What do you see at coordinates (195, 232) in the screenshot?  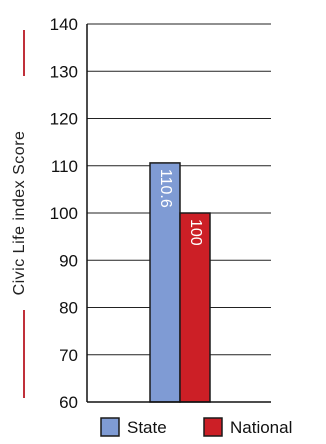 I see `bar-value-label: 100` at bounding box center [195, 232].